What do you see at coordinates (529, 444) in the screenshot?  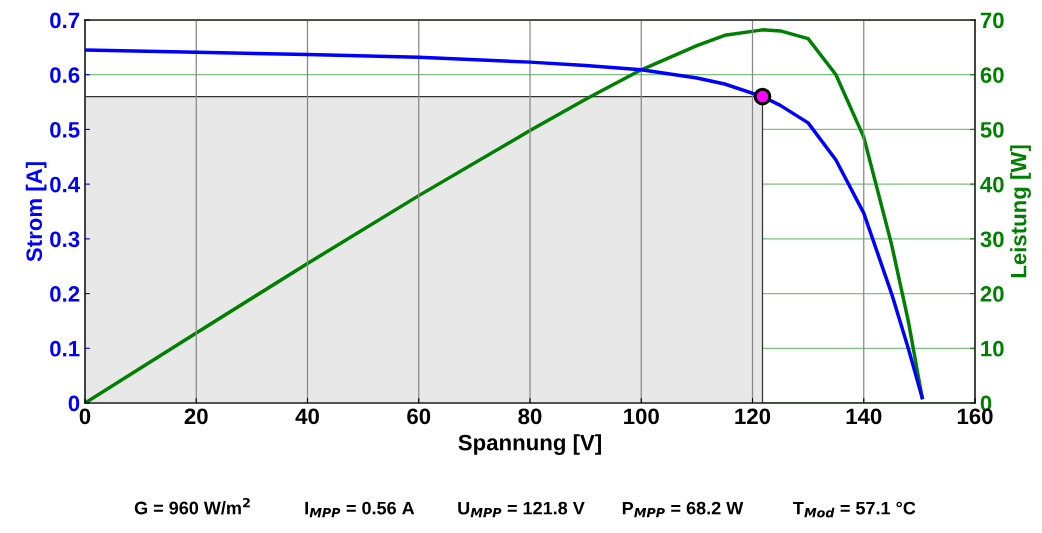 I see `x-axis-title: Spannung [V]` at bounding box center [529, 444].